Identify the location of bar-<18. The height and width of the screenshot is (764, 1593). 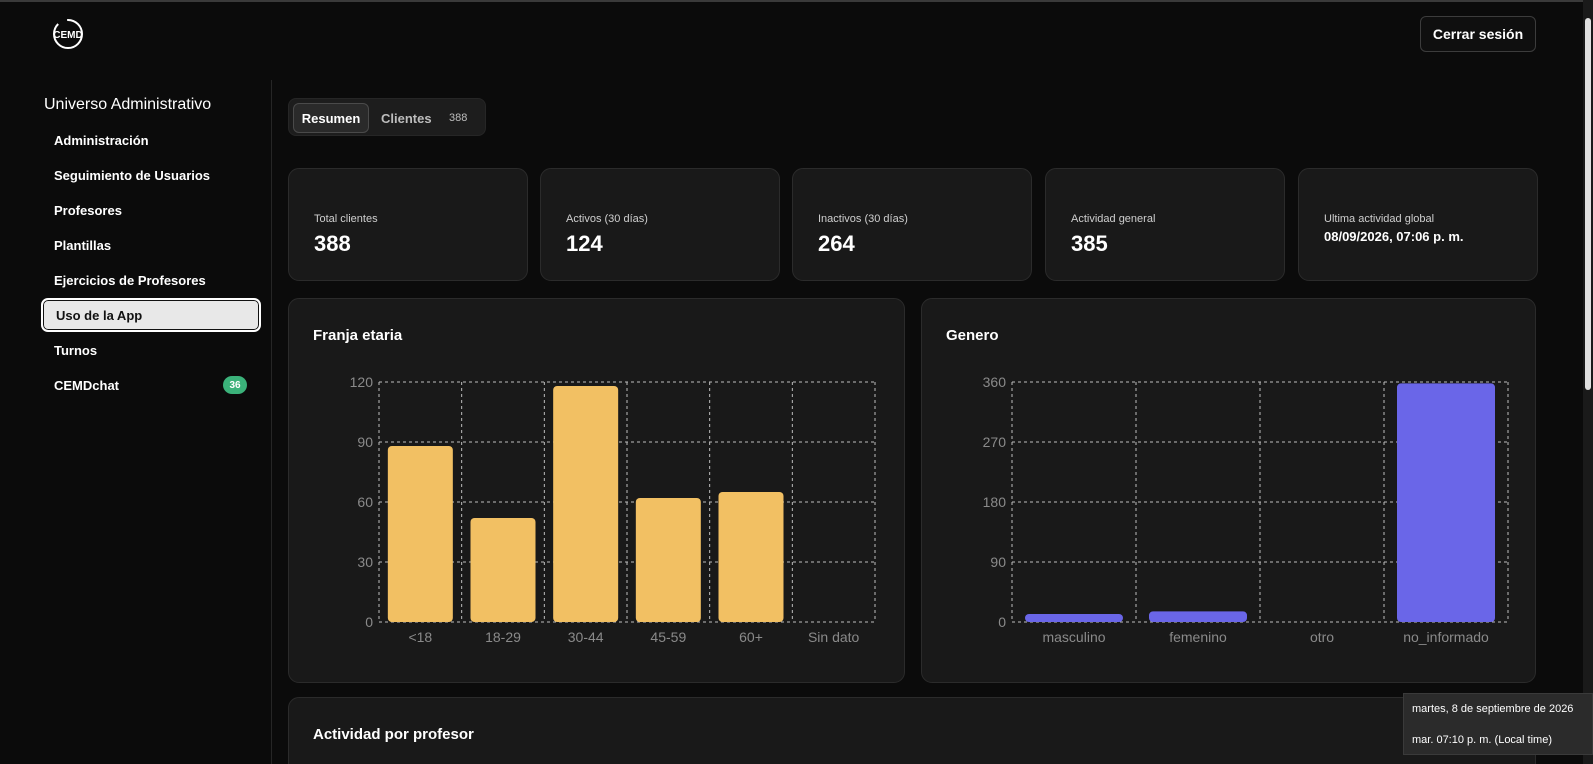
(420, 534).